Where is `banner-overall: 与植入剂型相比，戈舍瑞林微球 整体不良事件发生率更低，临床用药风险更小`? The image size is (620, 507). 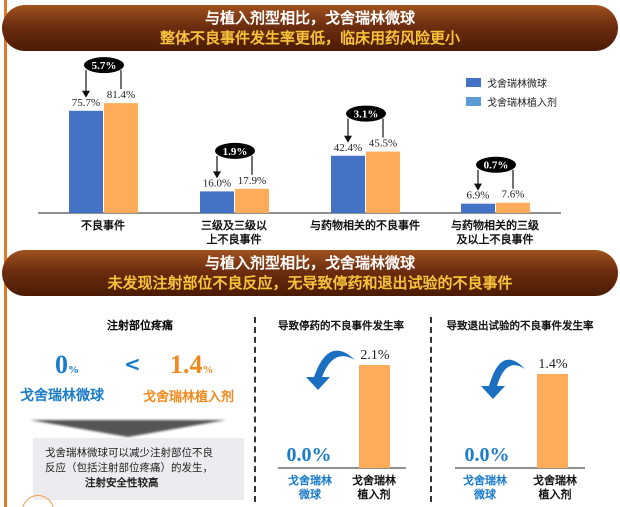
banner-overall: 与植入剂型相比，戈舍瑞林微球 整体不良事件发生率更低，临床用药风险更小 is located at coordinates (310, 28).